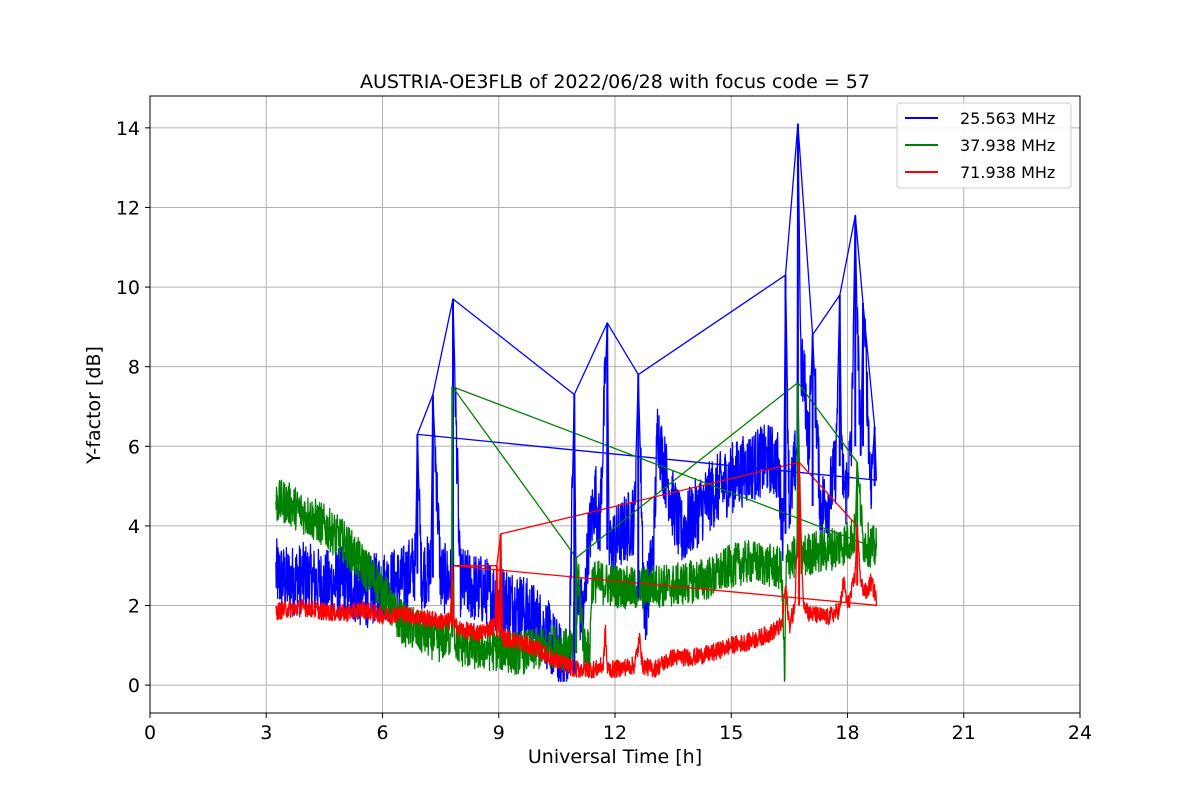 The image size is (1200, 800). I want to click on x-tick-label: 0, so click(150, 733).